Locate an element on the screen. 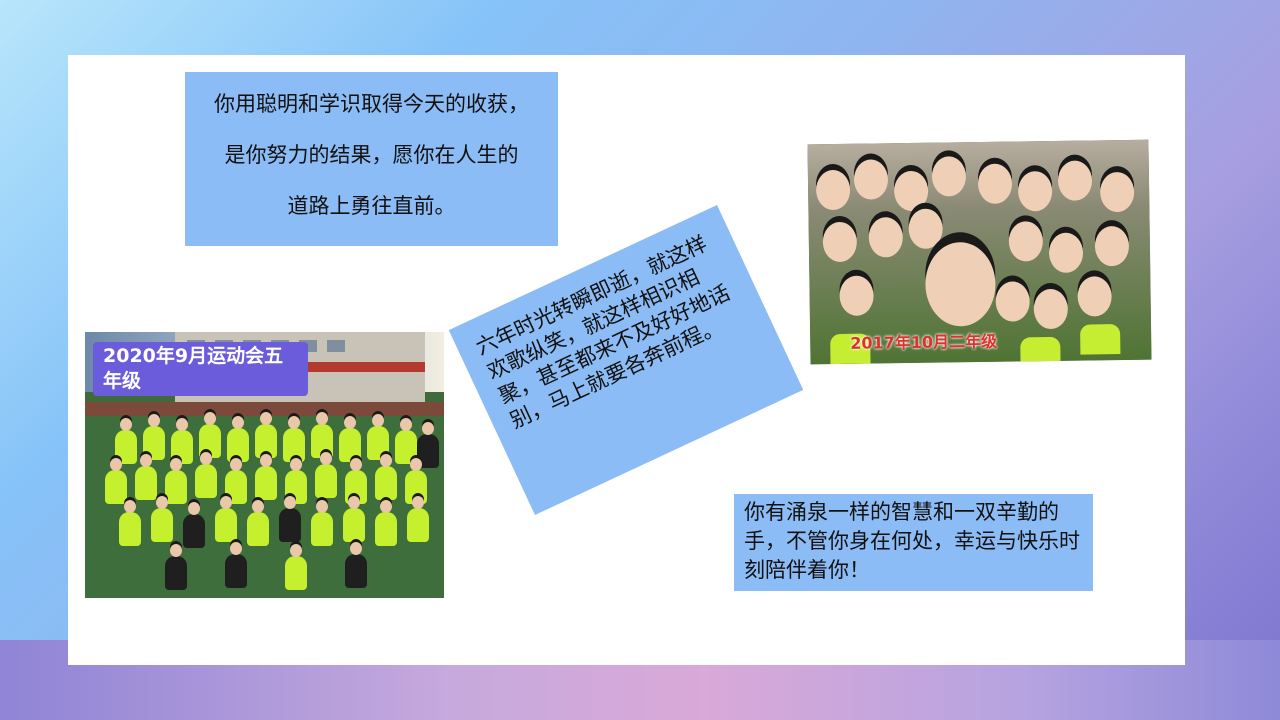 This screenshot has width=1280, height=720. quote-bottom-text: 你有涌泉一样的智慧和一双辛勤的手，不管你身在何处，幸运与快乐时刻陪伴着你！ is located at coordinates (912, 541).